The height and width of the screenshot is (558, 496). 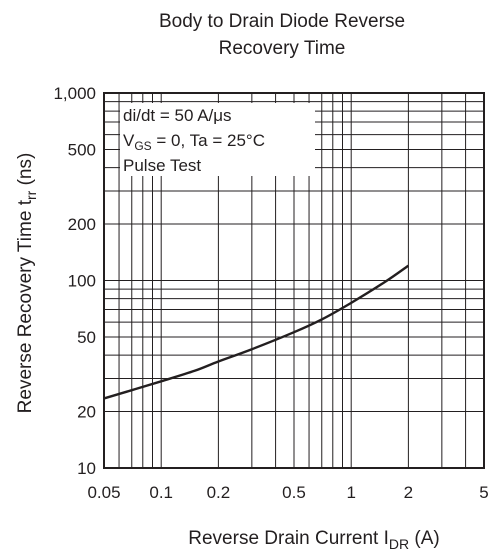 I want to click on annotation-line1: di/dt = 50 A/μs, so click(x=177, y=115).